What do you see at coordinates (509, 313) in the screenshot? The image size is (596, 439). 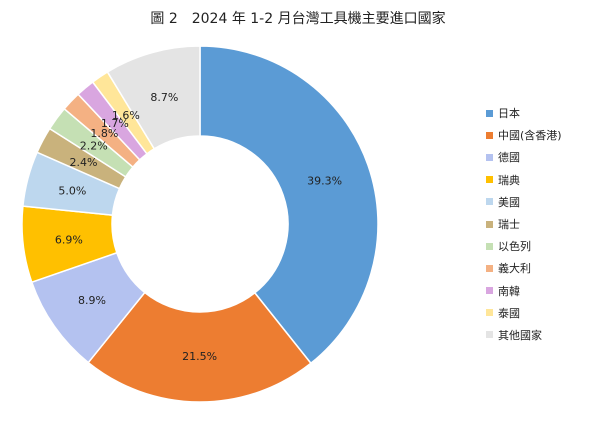 I see `legend-label: 泰國` at bounding box center [509, 313].